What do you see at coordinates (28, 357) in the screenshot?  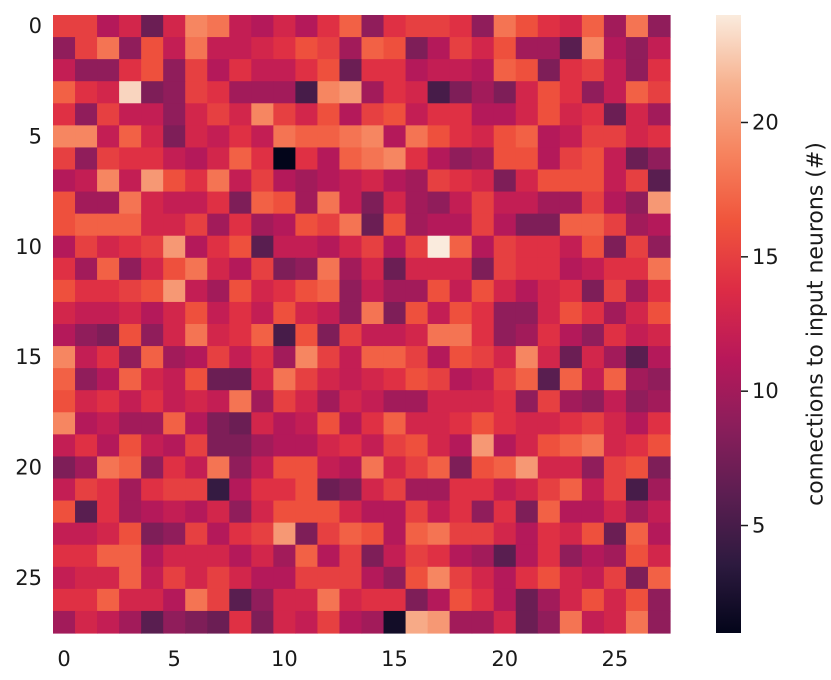 I see `y-tick-label: 15` at bounding box center [28, 357].